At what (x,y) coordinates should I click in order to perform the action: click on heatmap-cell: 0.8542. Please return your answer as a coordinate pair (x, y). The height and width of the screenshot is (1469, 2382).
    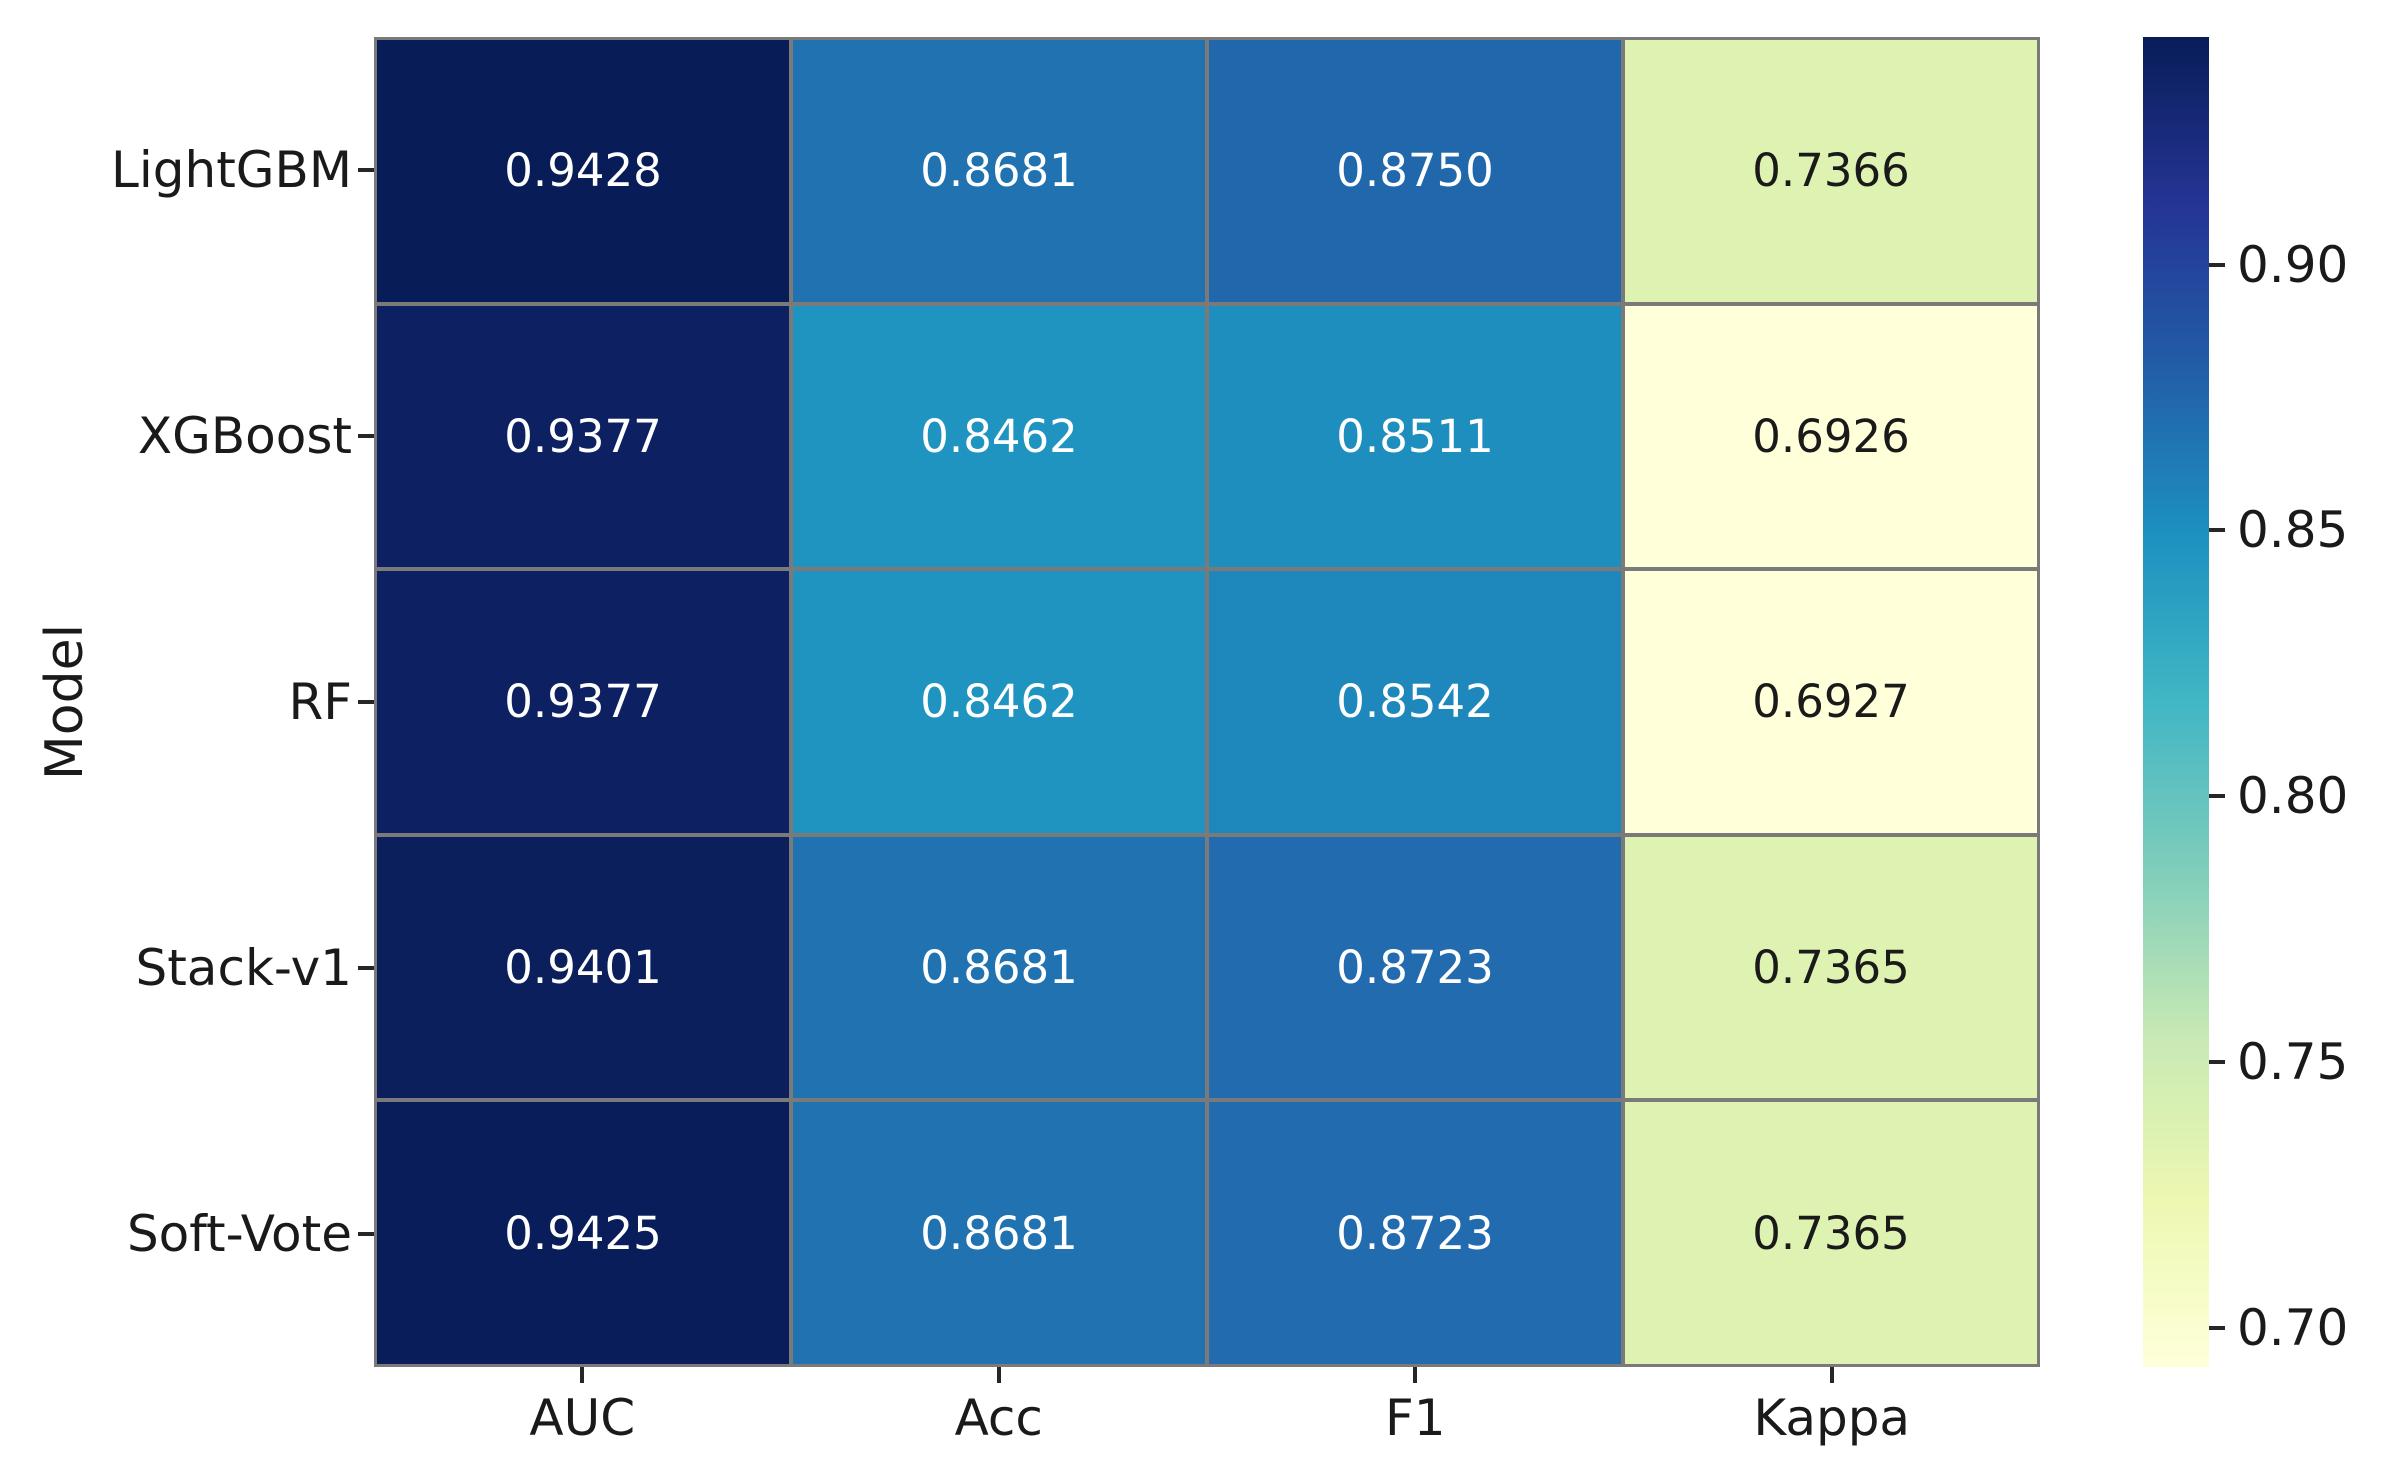
    Looking at the image, I should click on (1415, 702).